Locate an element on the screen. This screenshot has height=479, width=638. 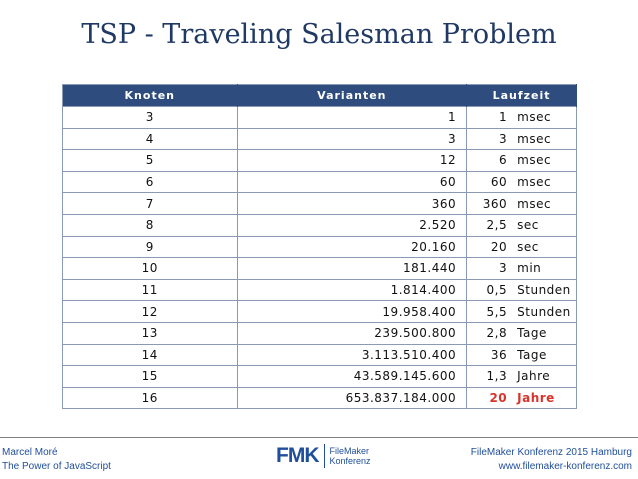
table-row: 15 43.589.145.600 1,3 Jahre is located at coordinates (319, 376).